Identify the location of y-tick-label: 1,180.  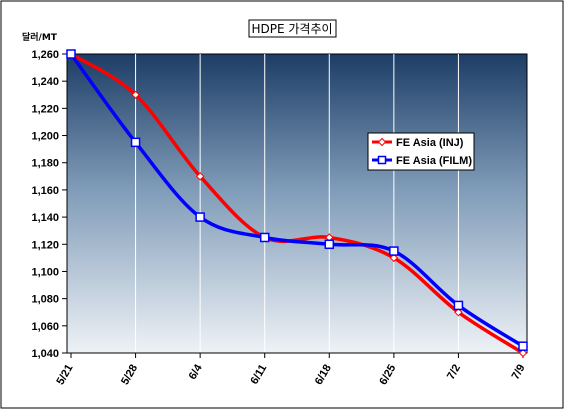
(45, 164).